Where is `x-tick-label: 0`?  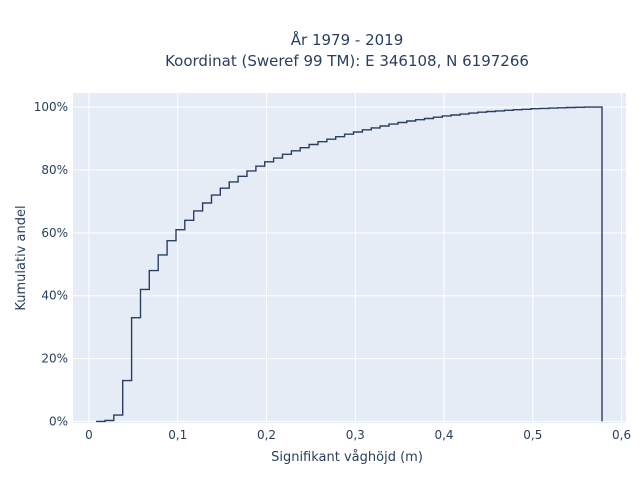
x-tick-label: 0 is located at coordinates (89, 435).